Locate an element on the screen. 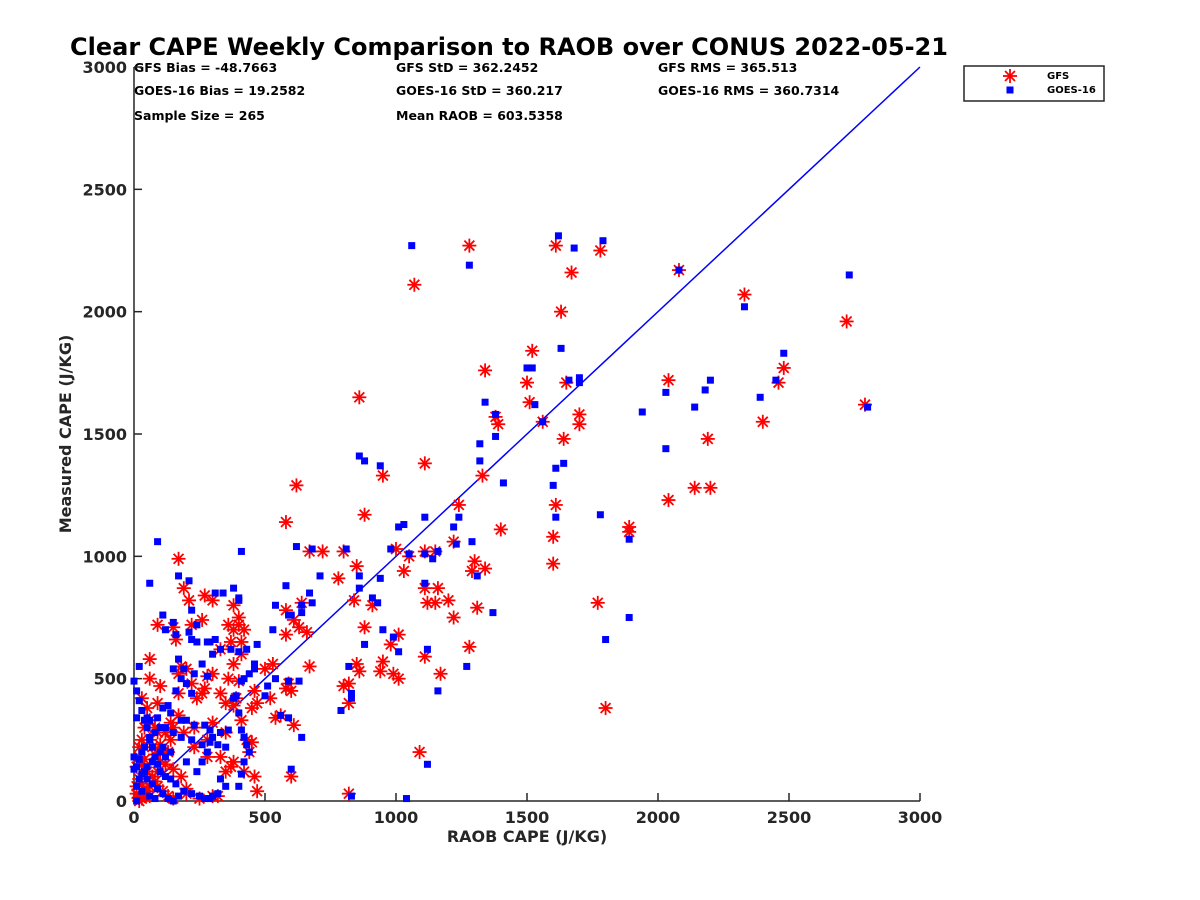 The image size is (1200, 900). stat-goes-rms: GOES-16 RMS = 360.7314 is located at coordinates (749, 90).